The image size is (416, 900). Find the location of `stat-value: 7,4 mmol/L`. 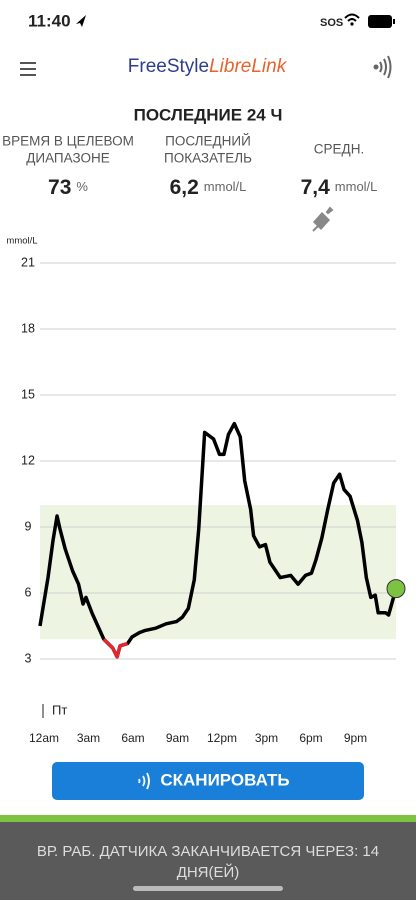

stat-value: 7,4 mmol/L is located at coordinates (339, 187).